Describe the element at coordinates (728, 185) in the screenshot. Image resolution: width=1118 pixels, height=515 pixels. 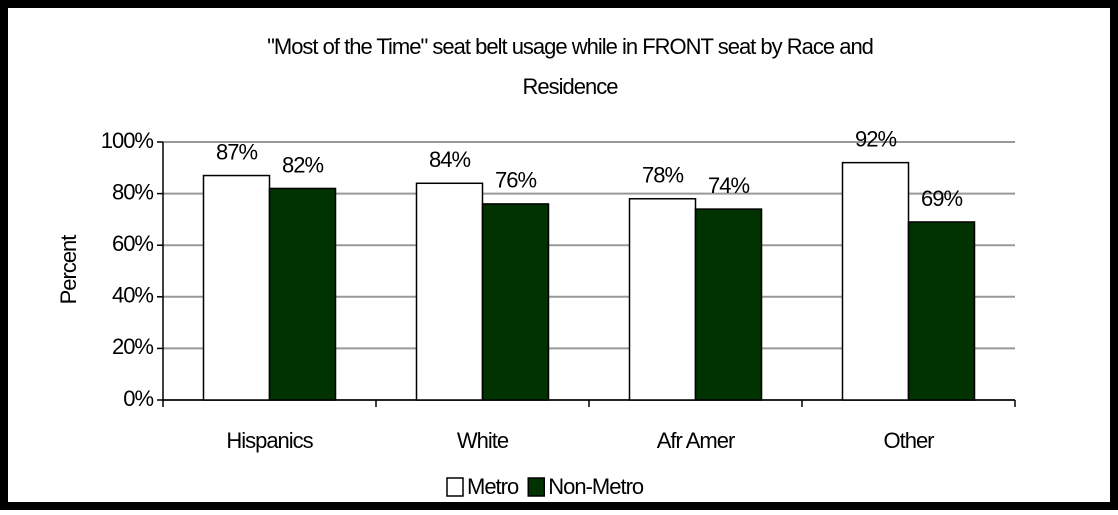
I see `value-label: 74%` at that location.